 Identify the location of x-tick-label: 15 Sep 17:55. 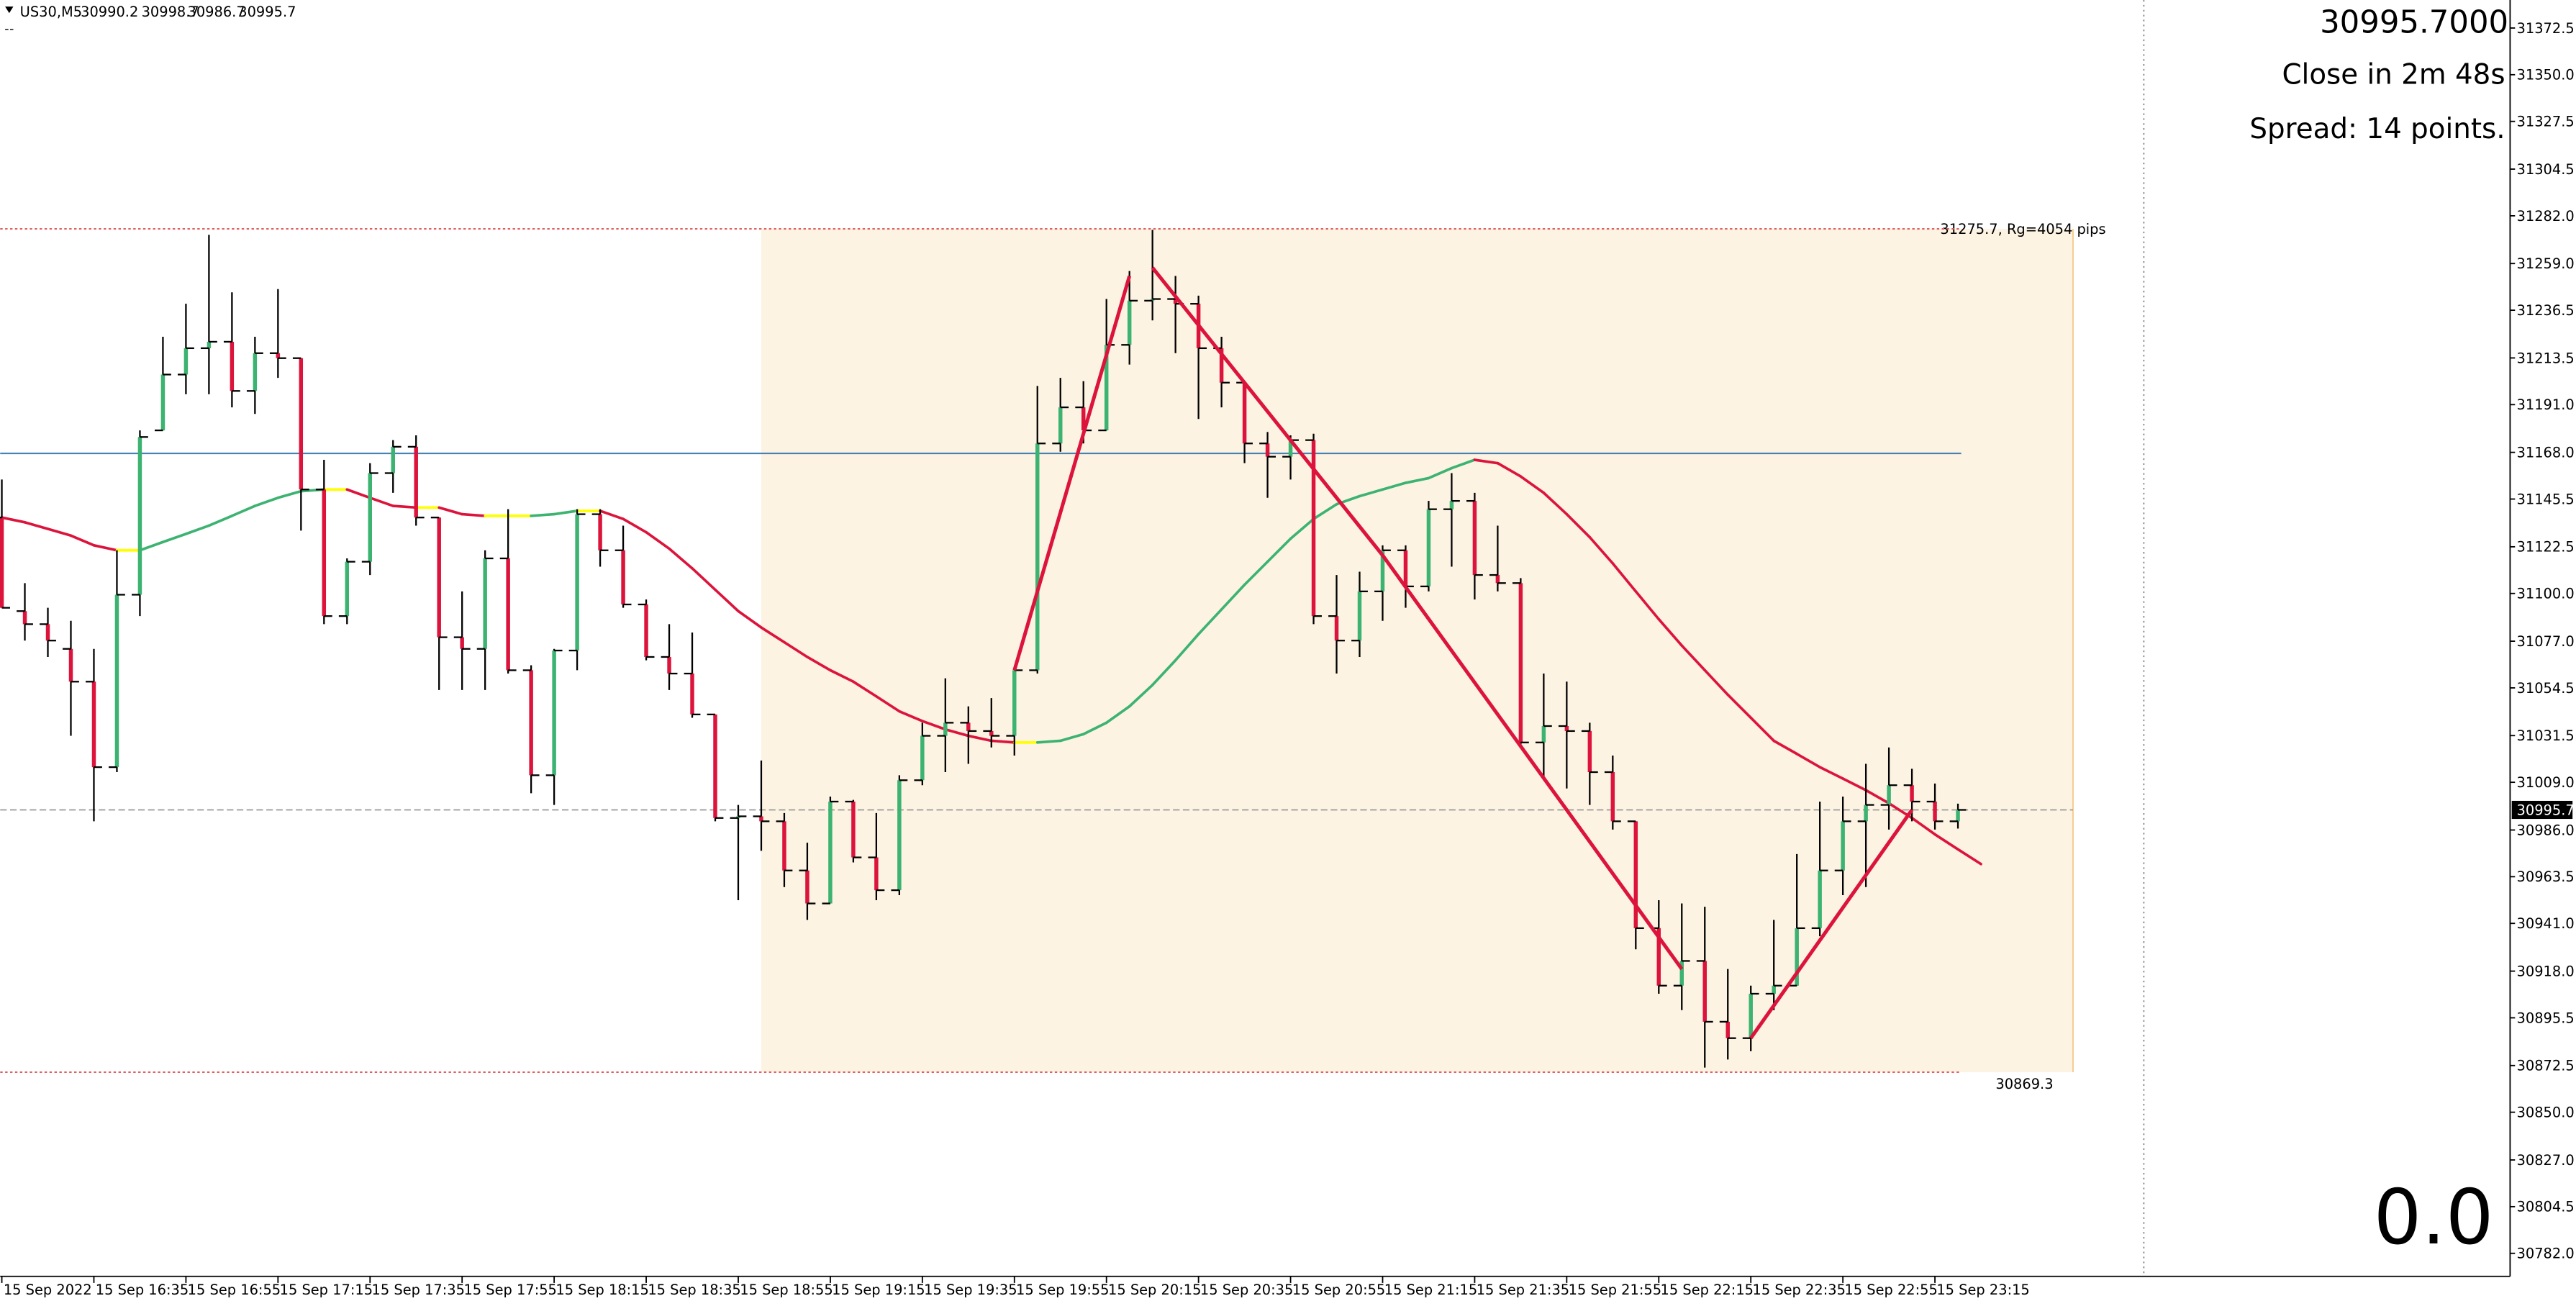
(509, 1290).